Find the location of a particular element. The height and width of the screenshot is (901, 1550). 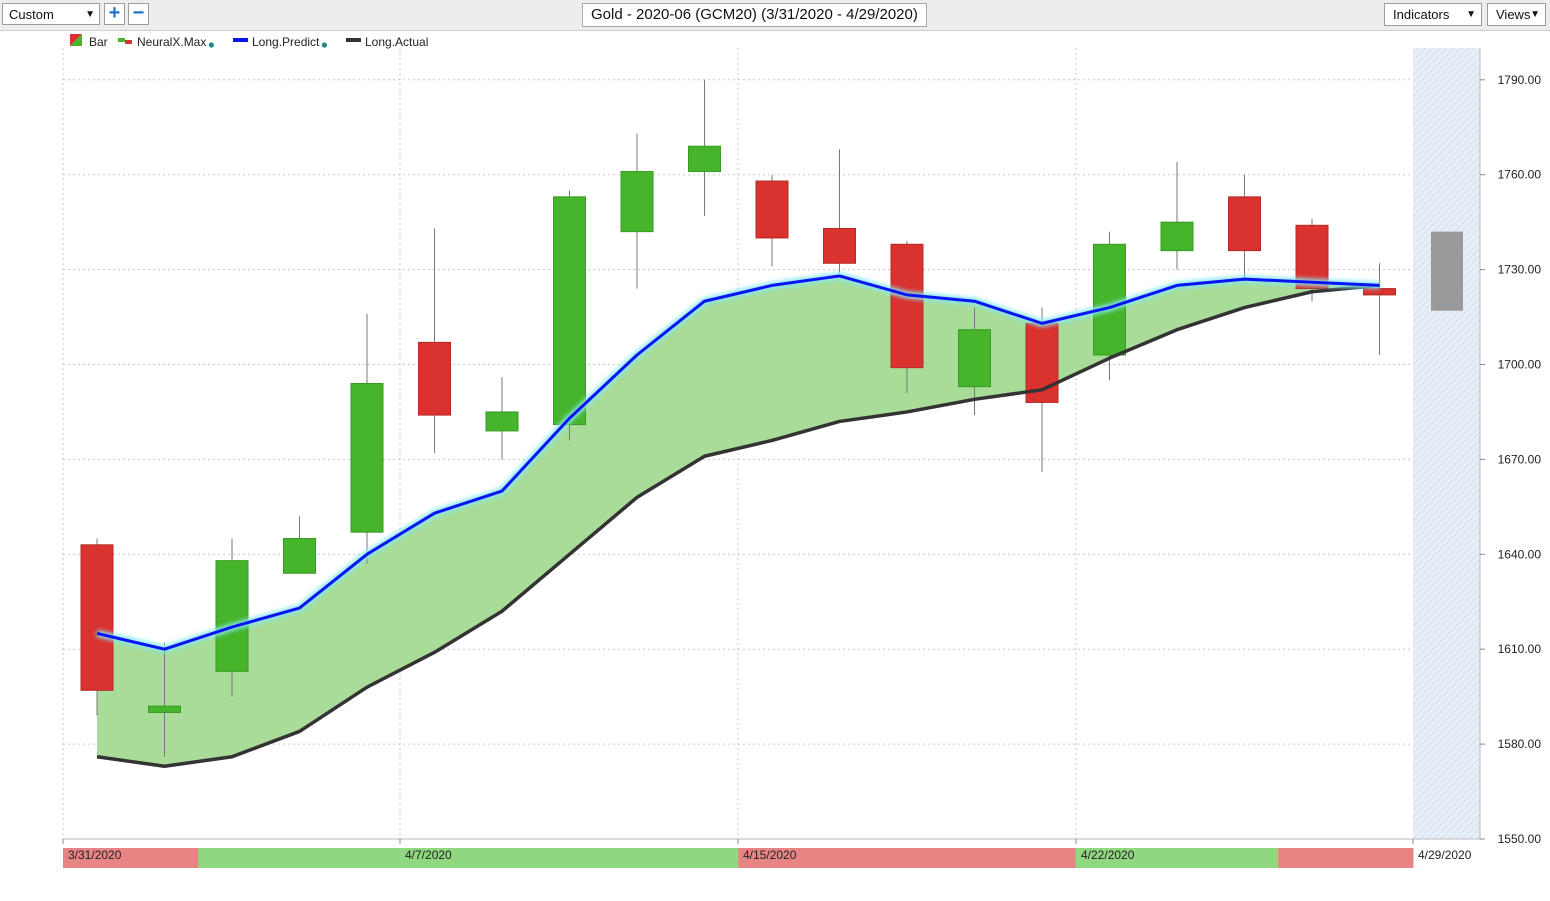

y-tick-label: 1700.00 is located at coordinates (1520, 365).